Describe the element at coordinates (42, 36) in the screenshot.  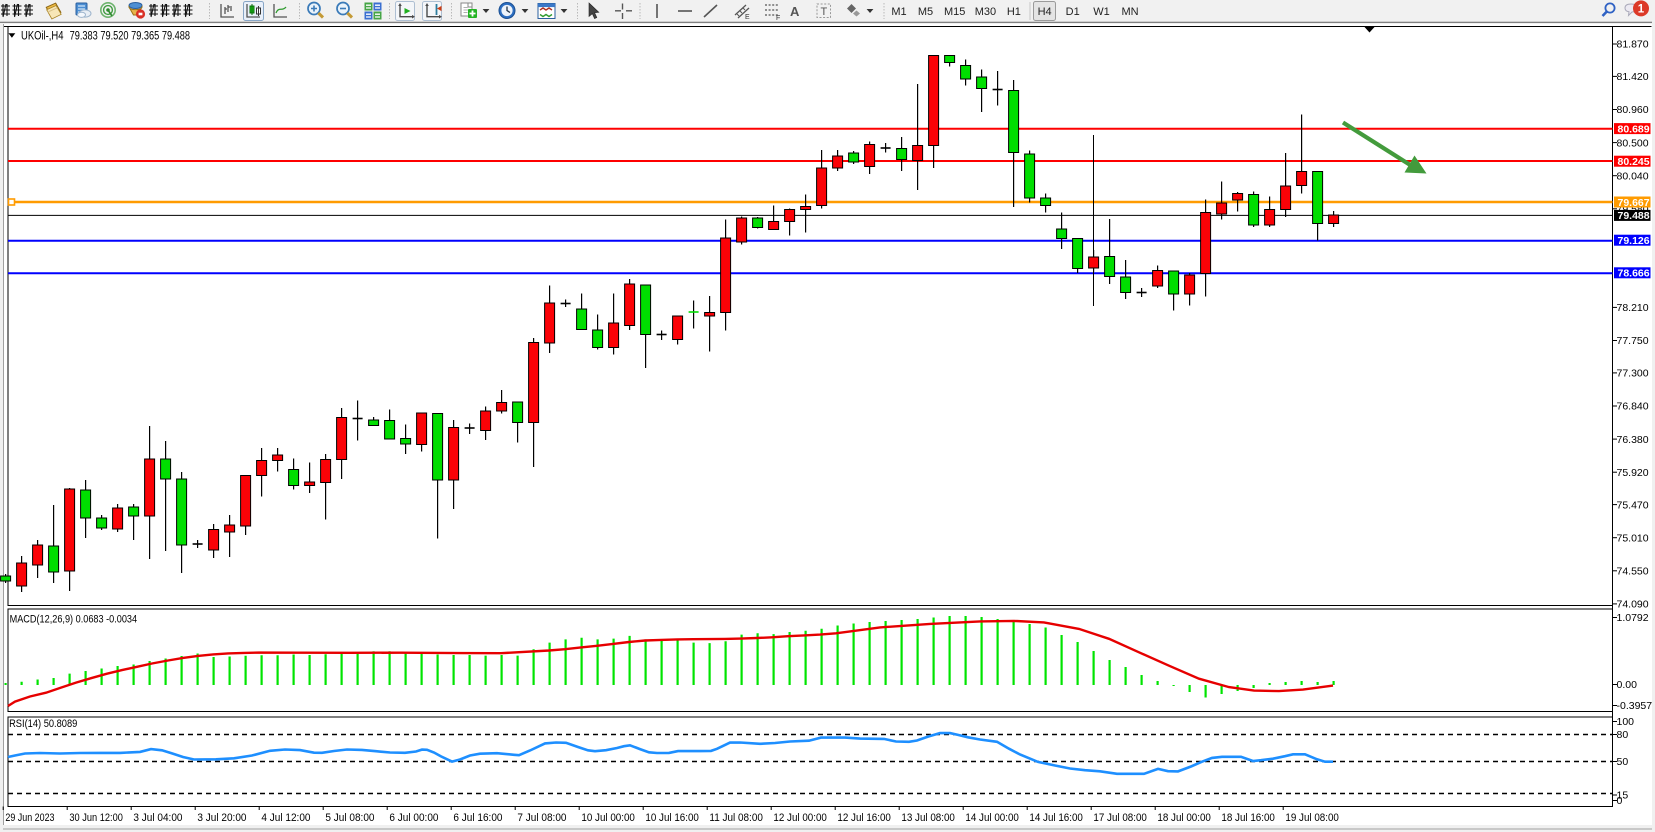
I see `svg-text: UKOil-,H4` at that location.